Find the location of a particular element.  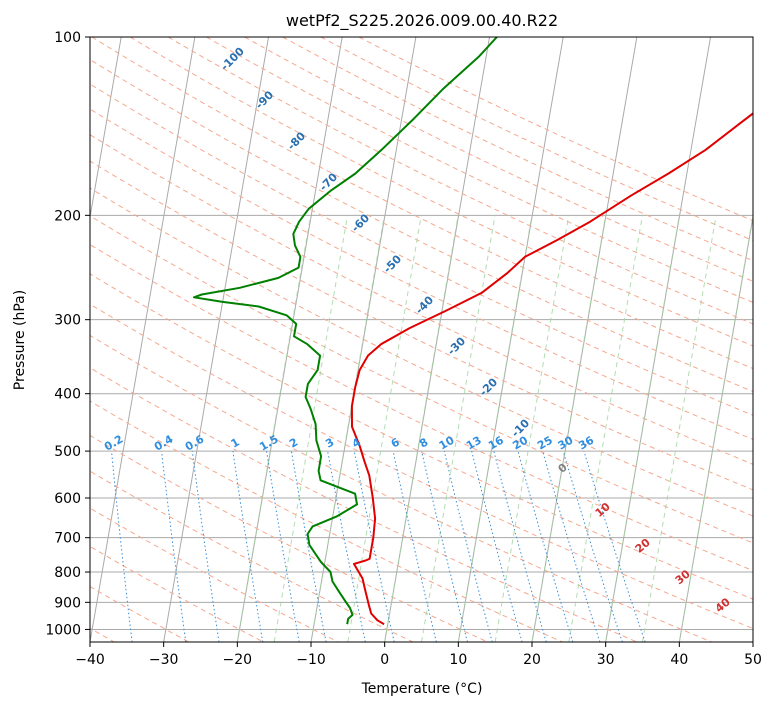

isotherm-label: -100 is located at coordinates (232, 58).